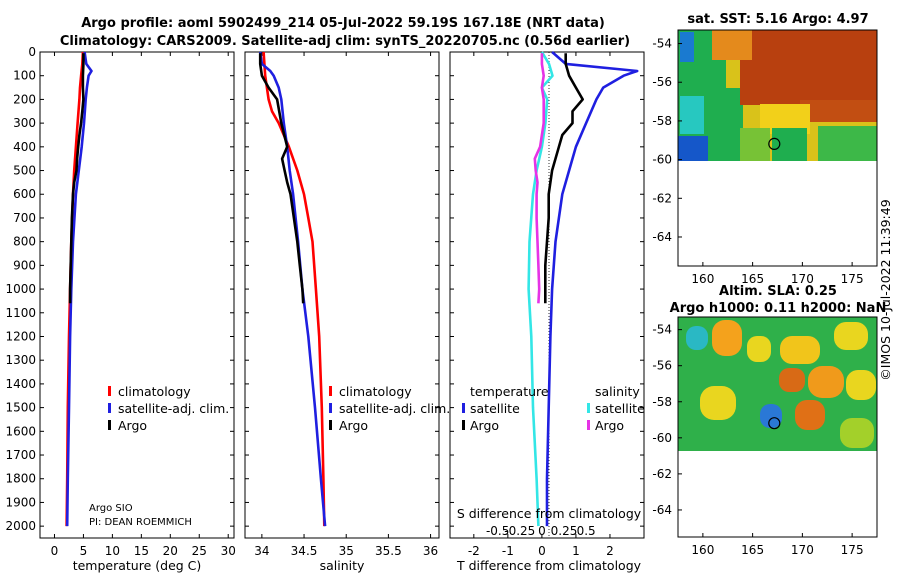 The height and width of the screenshot is (580, 900). What do you see at coordinates (20, 455) in the screenshot?
I see `y-tick-label: 1700` at bounding box center [20, 455].